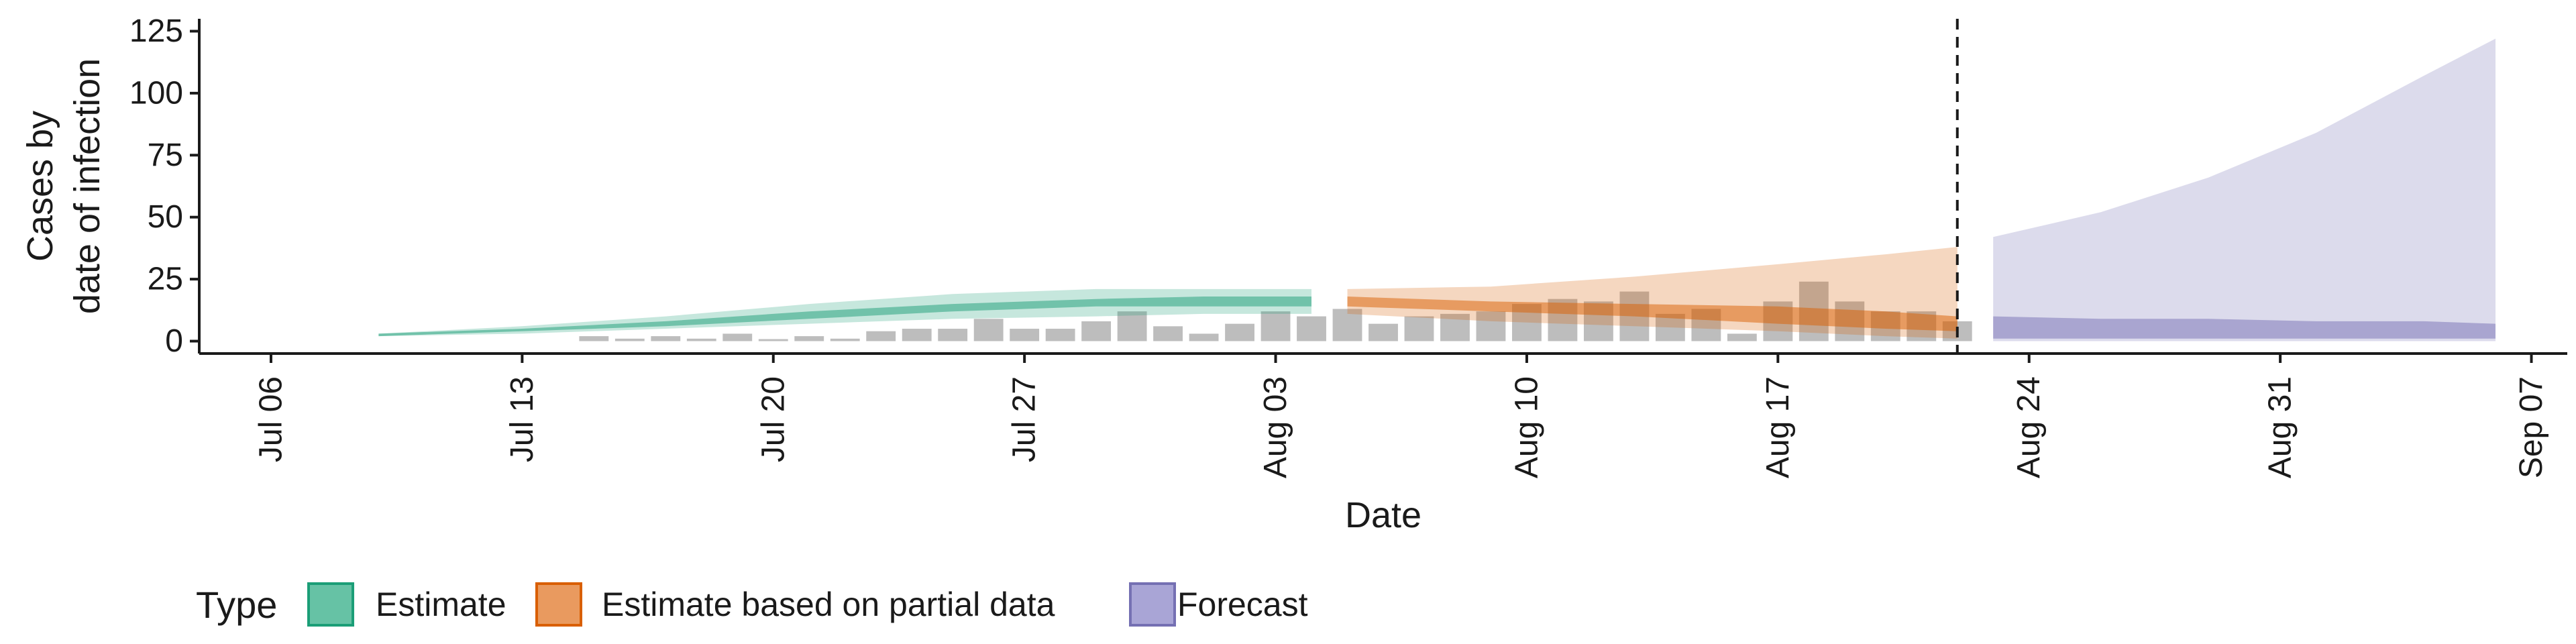  What do you see at coordinates (156, 31) in the screenshot?
I see `y-tick-label: 125` at bounding box center [156, 31].